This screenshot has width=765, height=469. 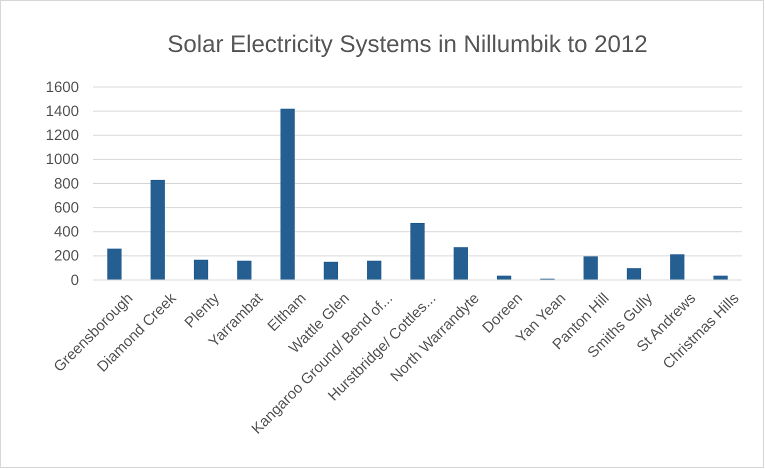 What do you see at coordinates (62, 159) in the screenshot?
I see `y-tick-label: 1000` at bounding box center [62, 159].